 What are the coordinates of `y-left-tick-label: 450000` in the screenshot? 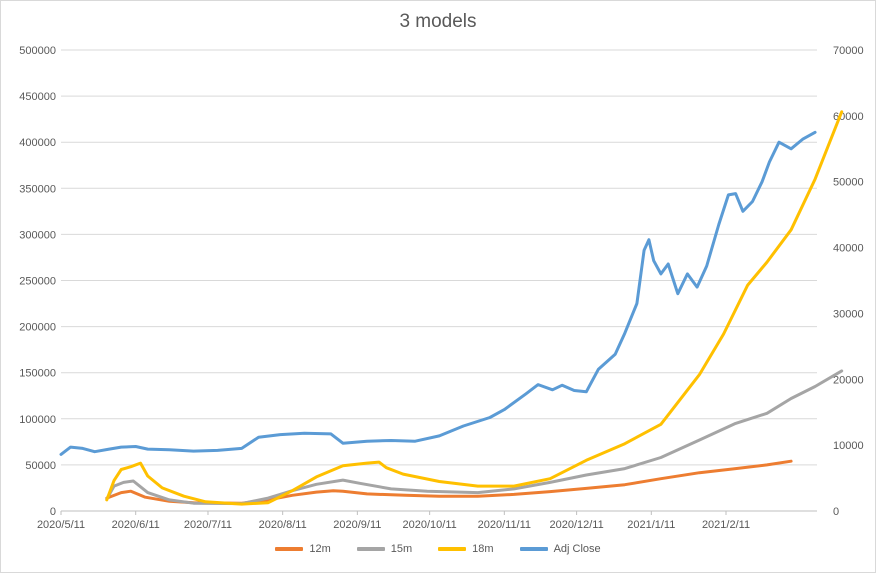 It's located at (37, 97).